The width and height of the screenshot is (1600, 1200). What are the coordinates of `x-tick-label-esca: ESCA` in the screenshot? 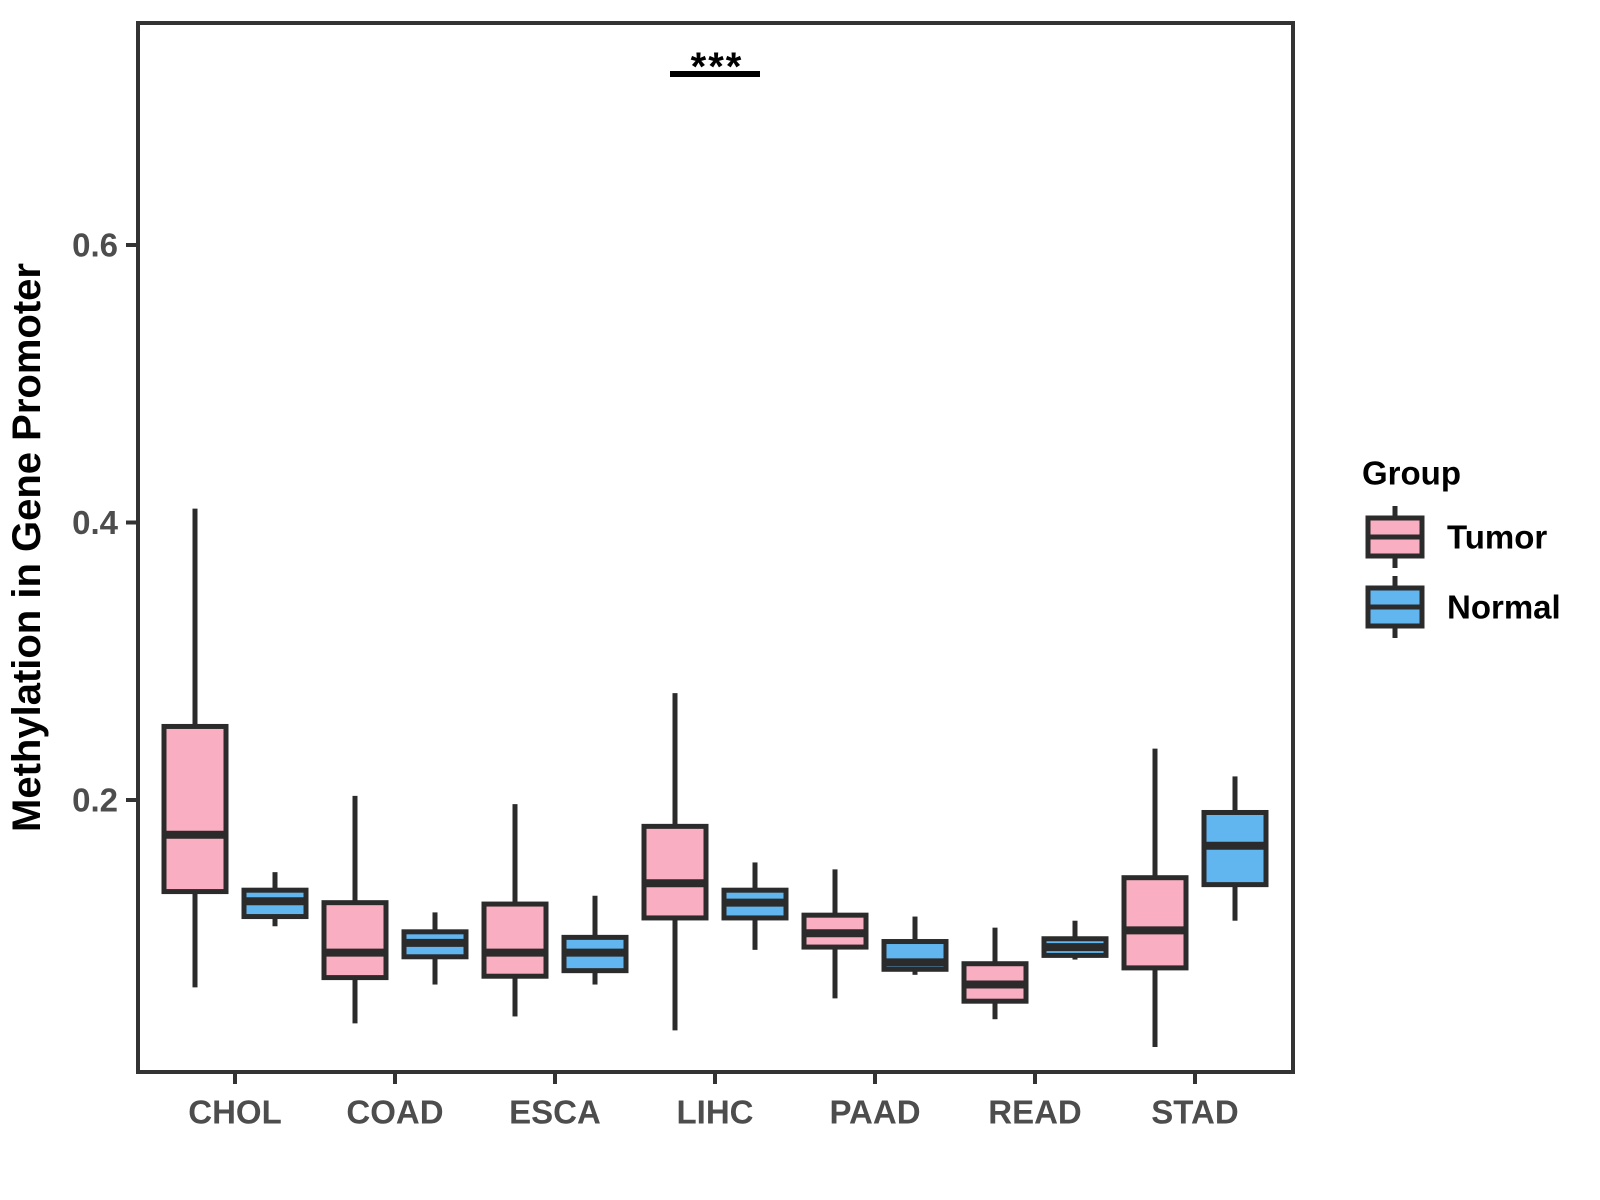 It's located at (555, 1112).